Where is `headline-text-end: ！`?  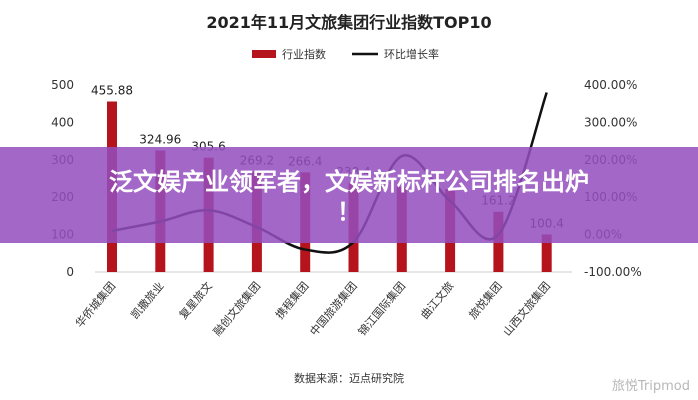 headline-text-end: ！ is located at coordinates (349, 212).